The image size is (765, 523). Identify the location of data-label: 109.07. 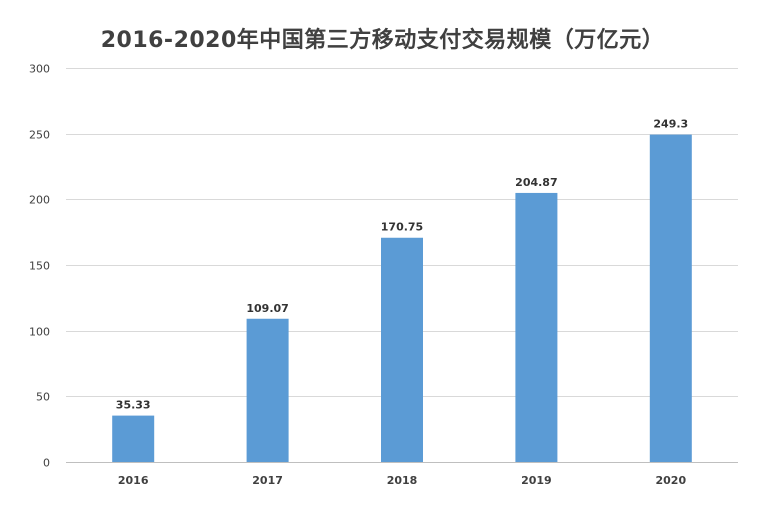
(267, 308).